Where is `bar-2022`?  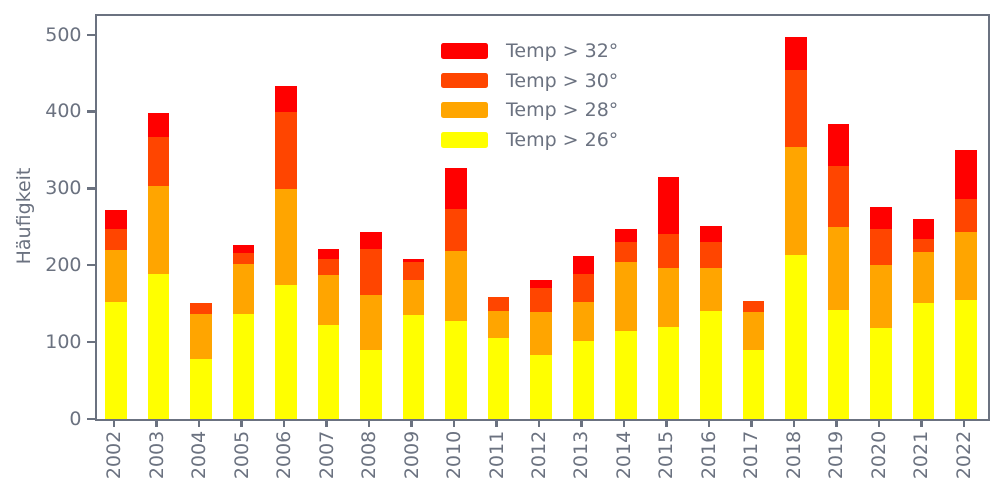
bar-2022 is located at coordinates (966, 284).